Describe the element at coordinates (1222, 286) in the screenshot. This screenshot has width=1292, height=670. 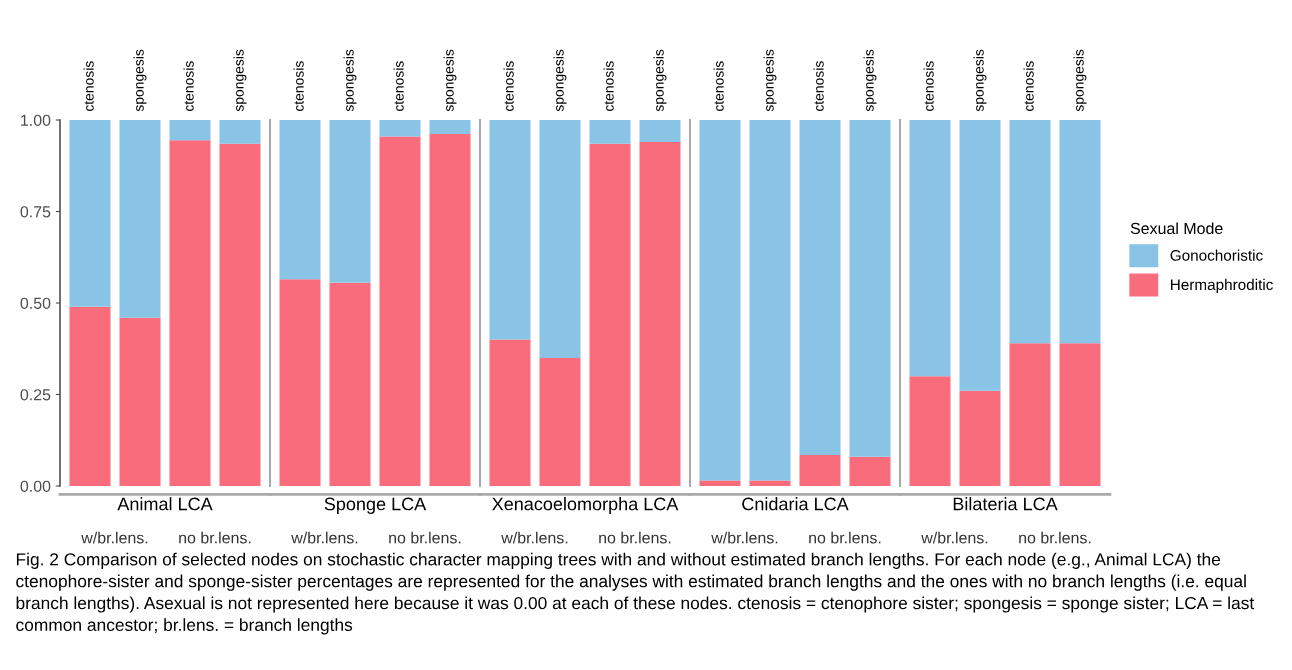
I see `legend-label: Hermaphroditic` at that location.